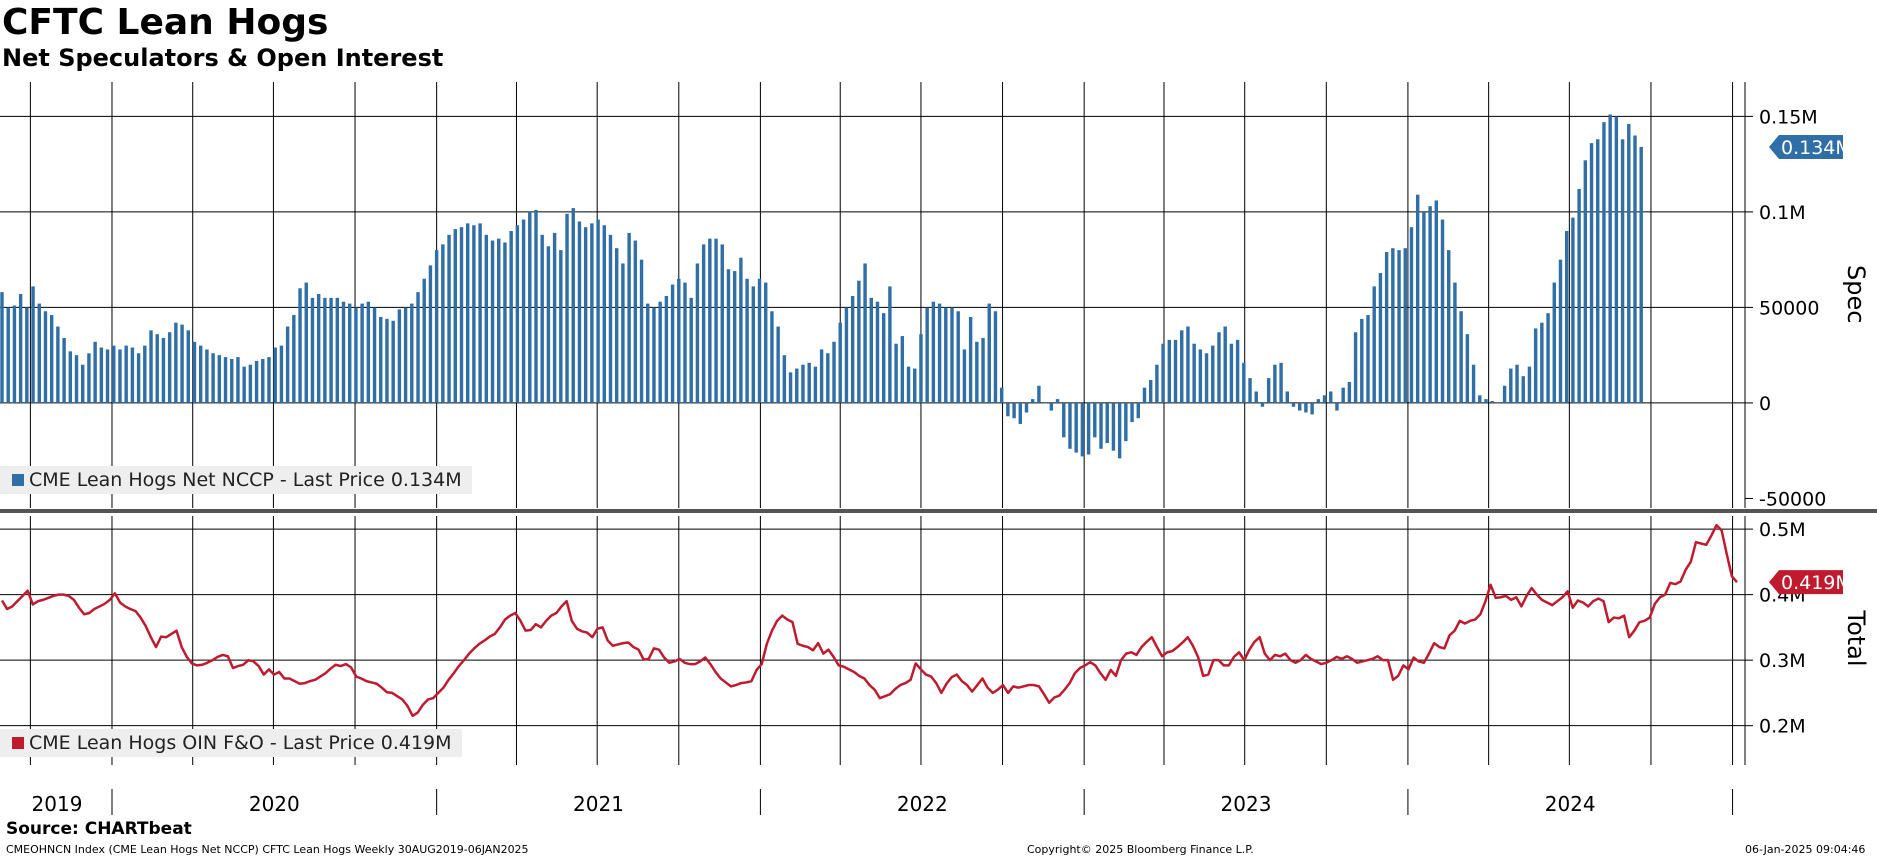  What do you see at coordinates (1782, 661) in the screenshot?
I see `bottom-ytick-label: 0.3M` at bounding box center [1782, 661].